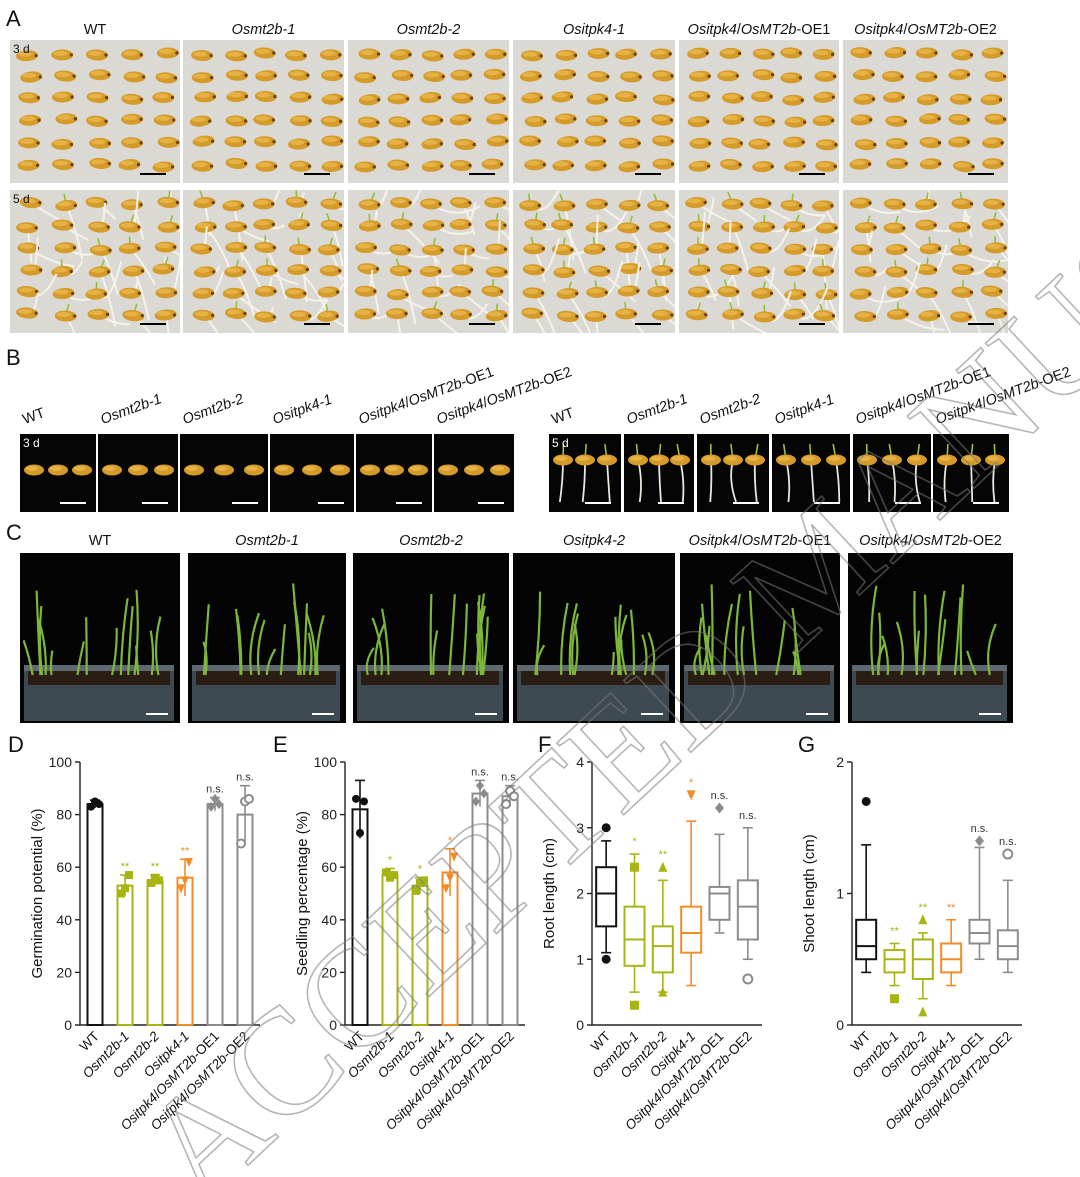 This screenshot has height=1177, width=1080. Describe the element at coordinates (267, 541) in the screenshot. I see `panel-c-label: Osmt2b-1` at that location.